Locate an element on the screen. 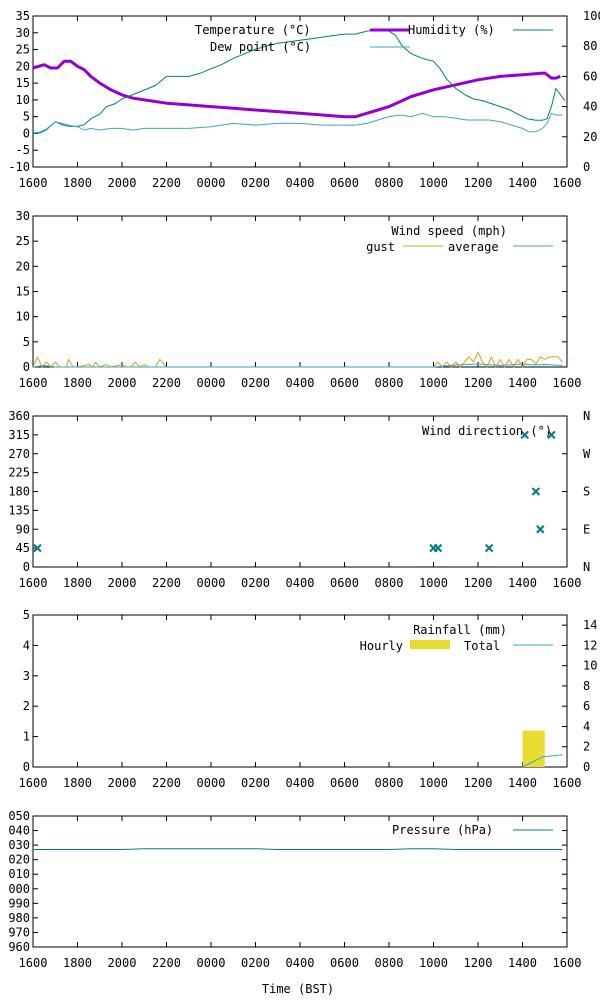 This screenshot has width=600, height=1000. y-tick-label: 2 is located at coordinates (26, 706).